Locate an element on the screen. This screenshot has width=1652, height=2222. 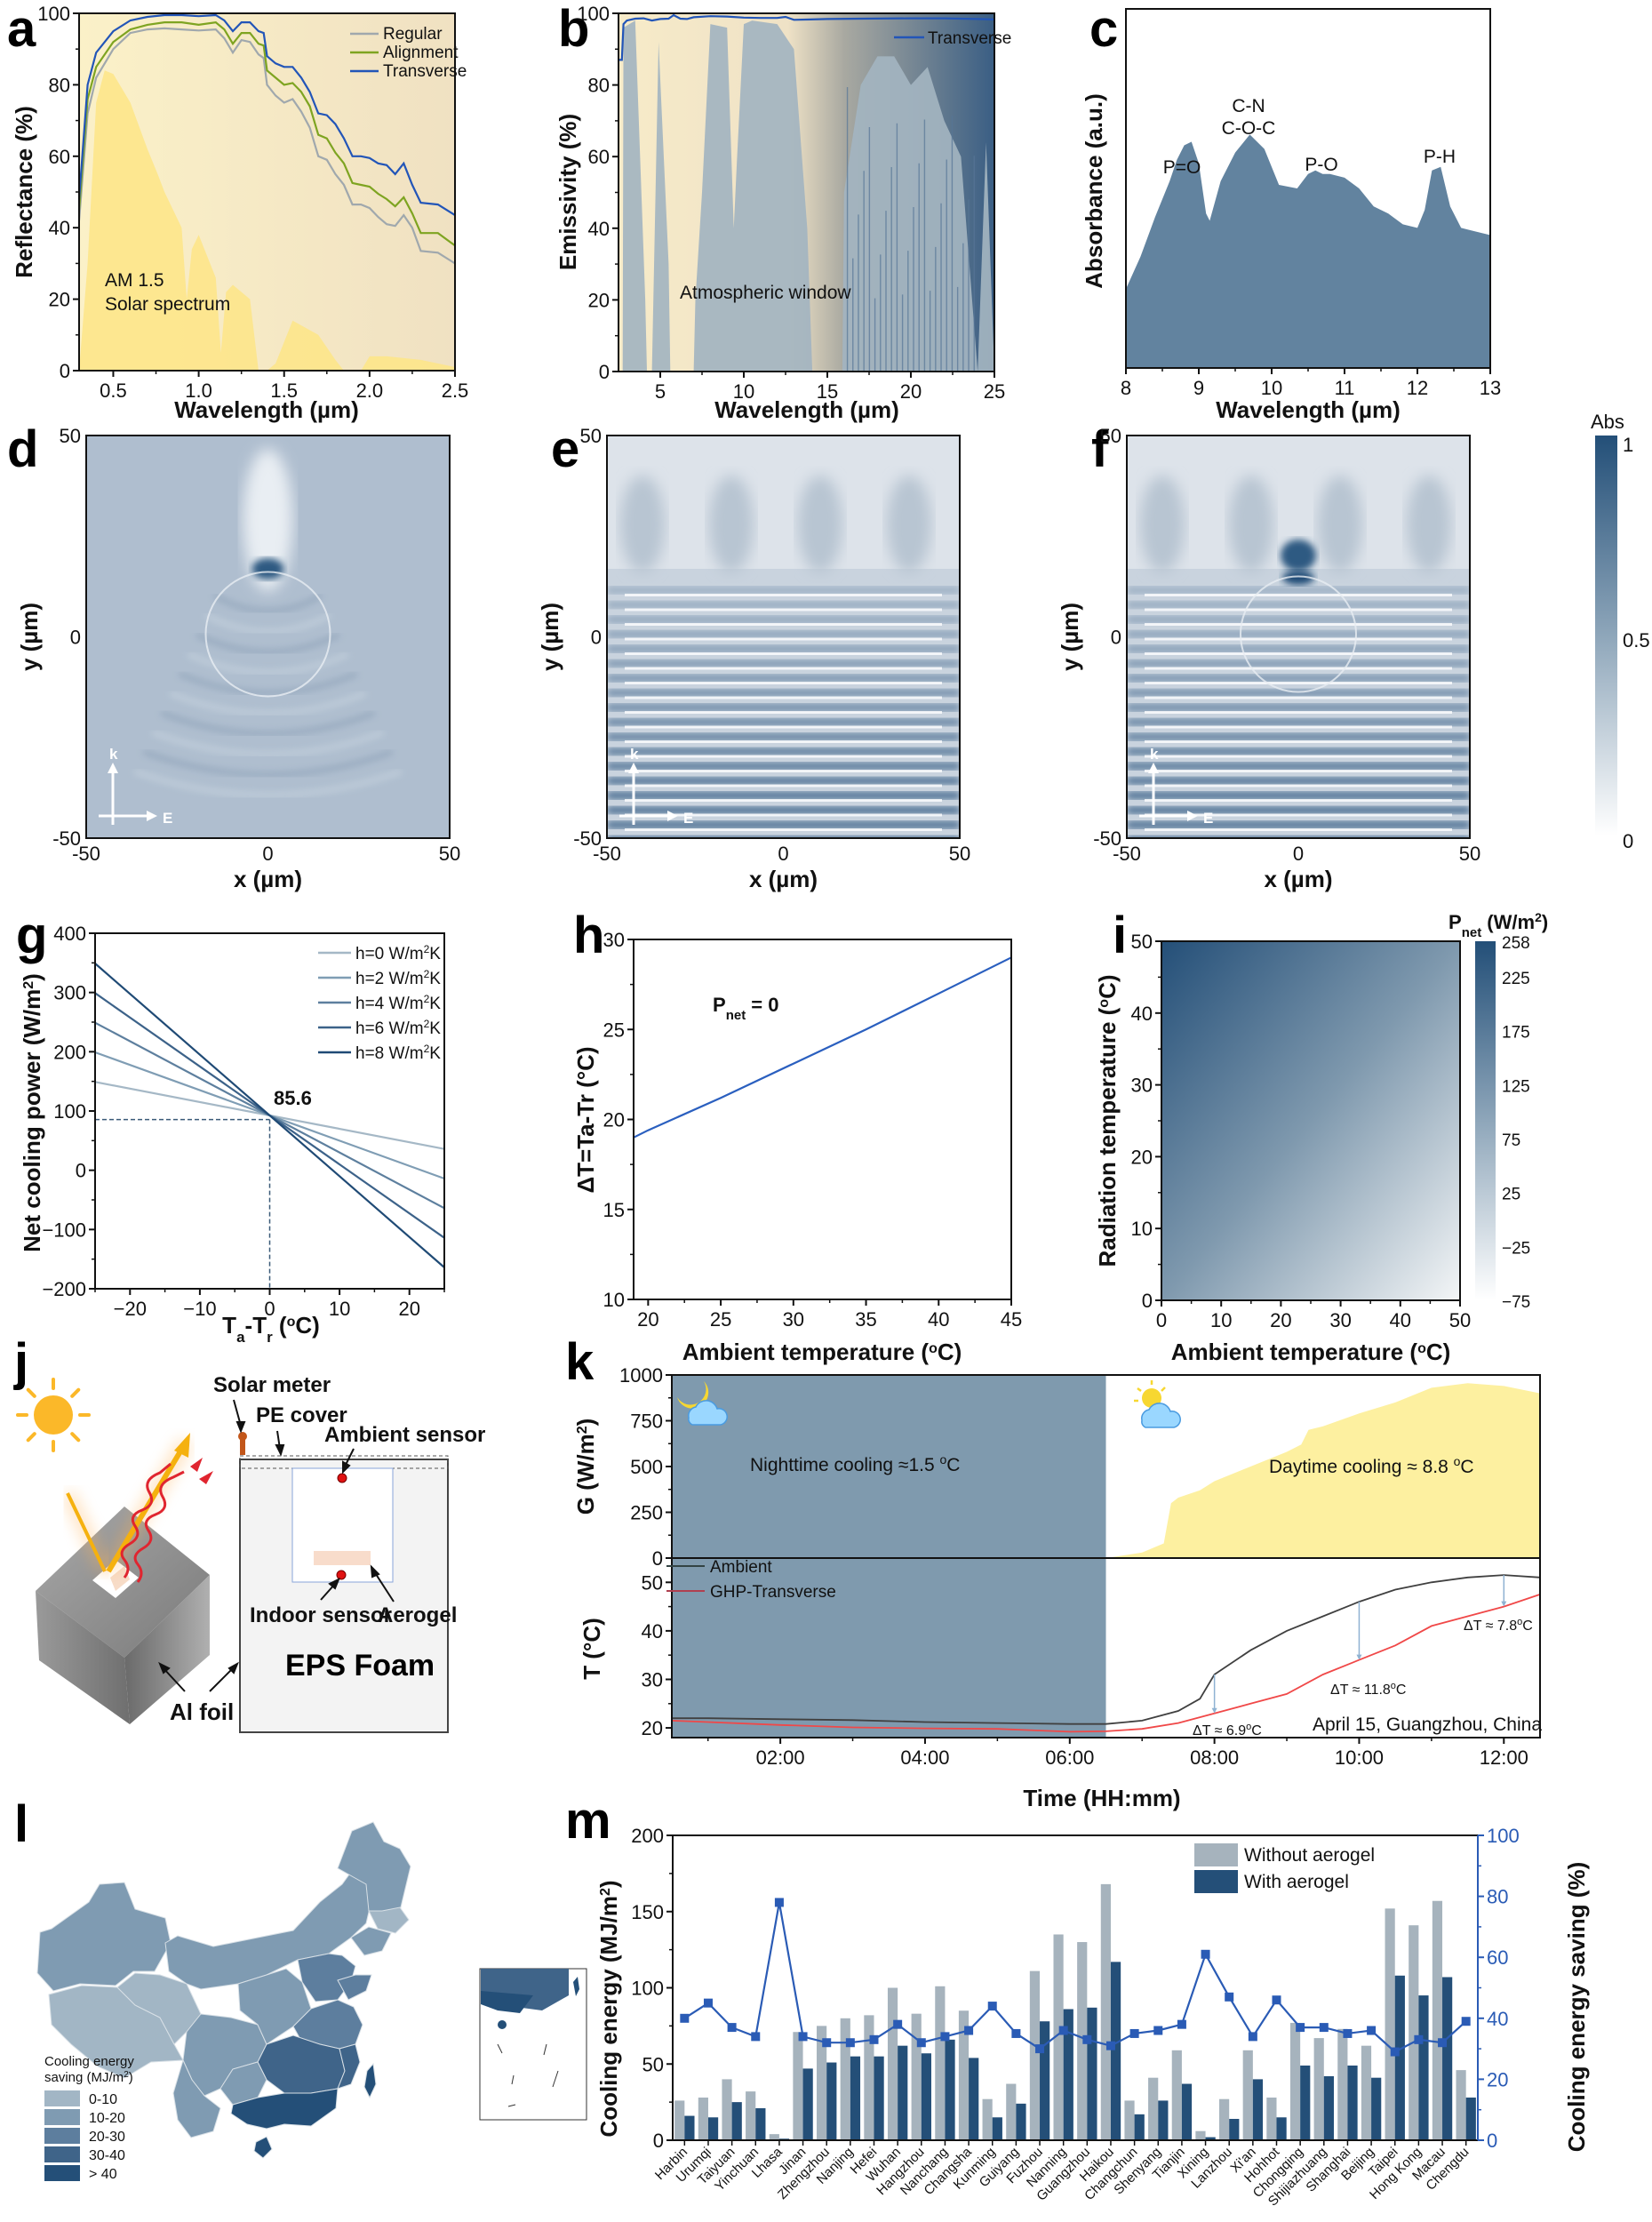
sun-cloud-icon is located at coordinates (1157, 1404).